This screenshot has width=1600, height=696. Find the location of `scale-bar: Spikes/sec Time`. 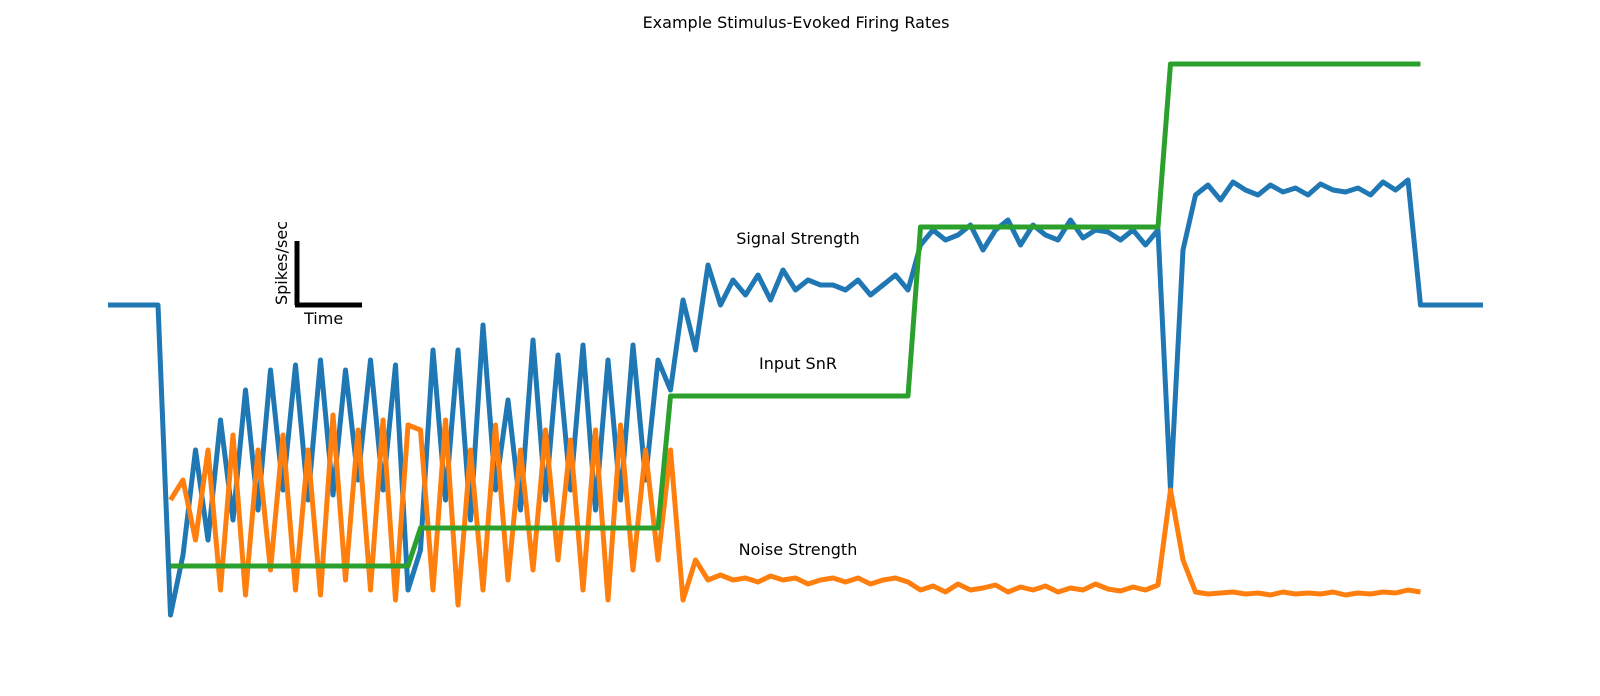

scale-bar: Spikes/sec Time is located at coordinates (317, 274).